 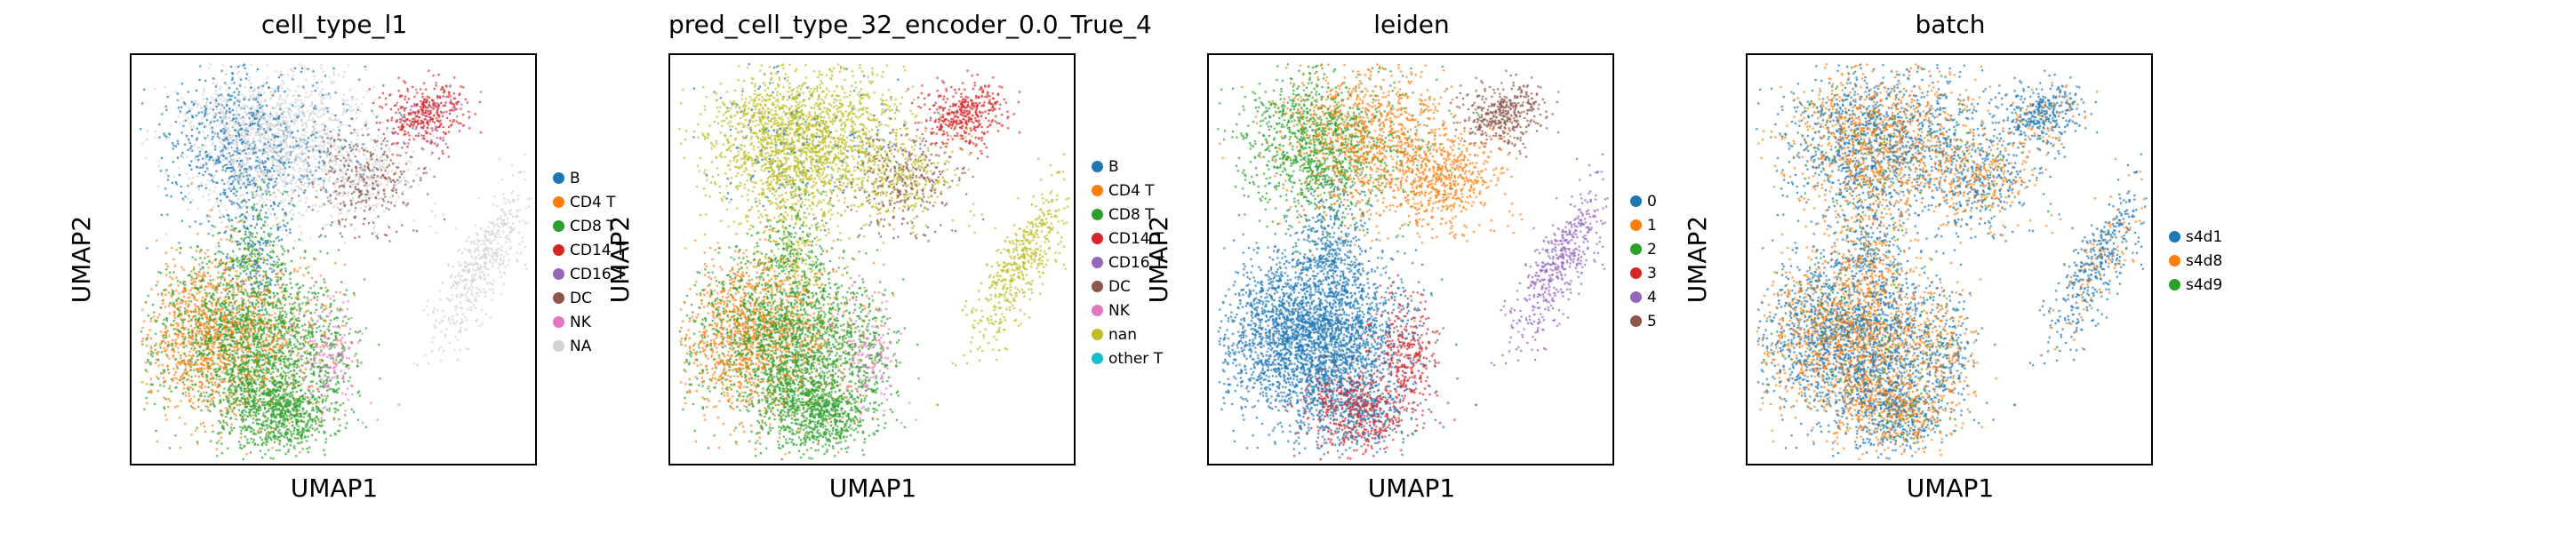 I want to click on legend-label: nan, so click(x=1122, y=334).